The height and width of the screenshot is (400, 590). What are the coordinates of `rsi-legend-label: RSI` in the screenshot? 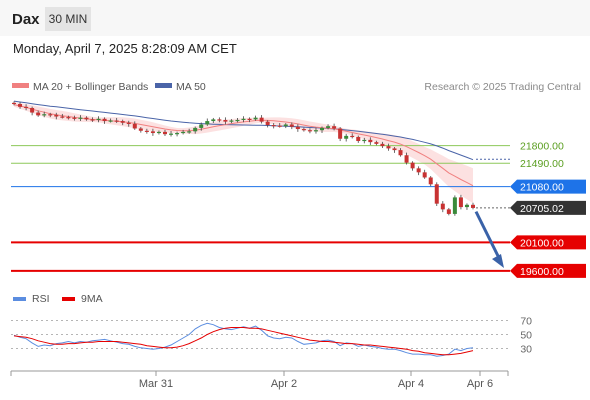 It's located at (41, 299).